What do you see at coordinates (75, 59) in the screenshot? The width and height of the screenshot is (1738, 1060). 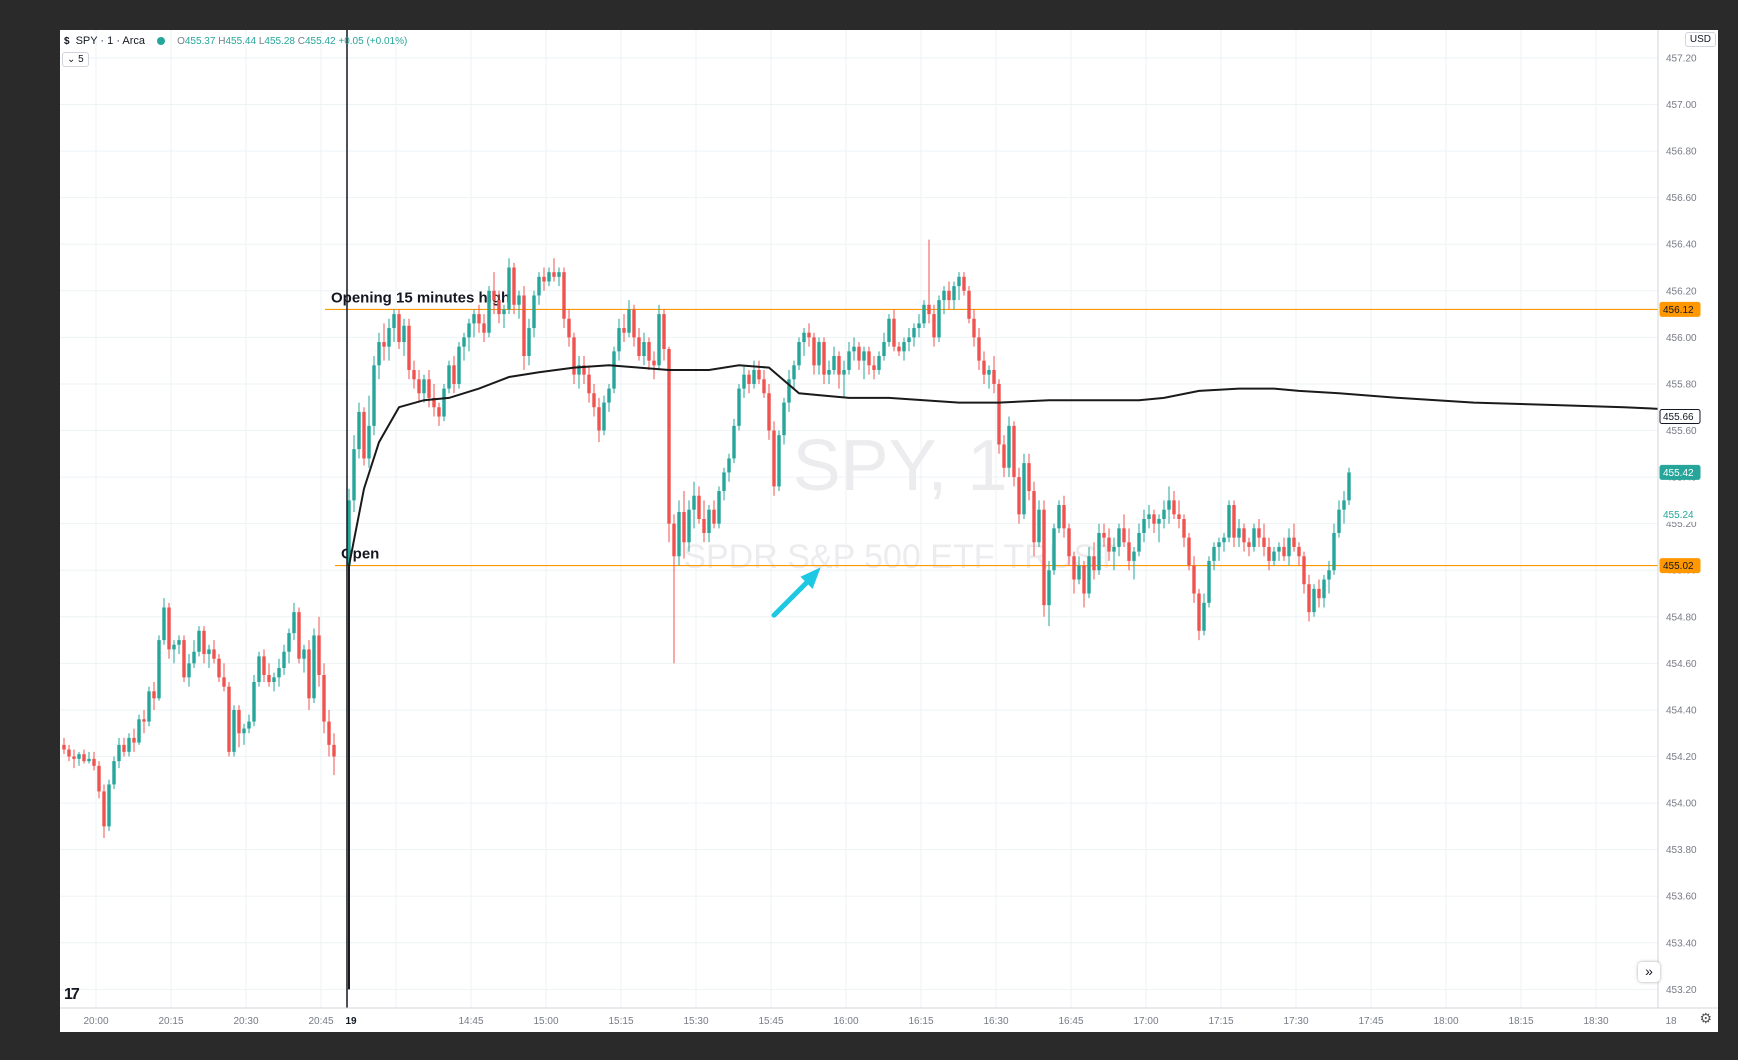 I see `interval-toggle-button: ⌄ 5` at bounding box center [75, 59].